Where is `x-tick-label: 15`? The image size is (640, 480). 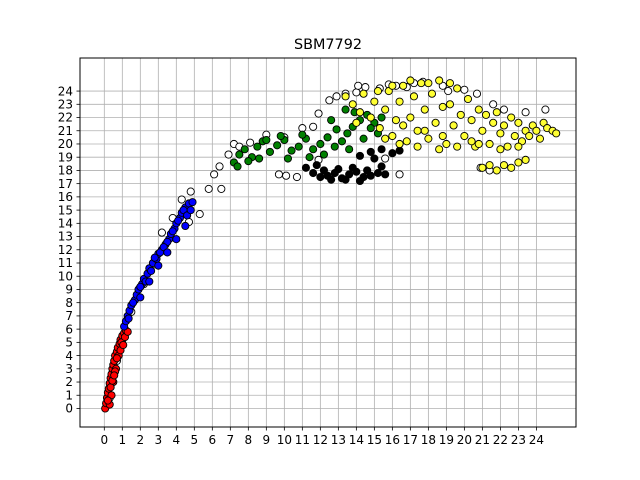 x-tick-label: 15 is located at coordinates (374, 440).